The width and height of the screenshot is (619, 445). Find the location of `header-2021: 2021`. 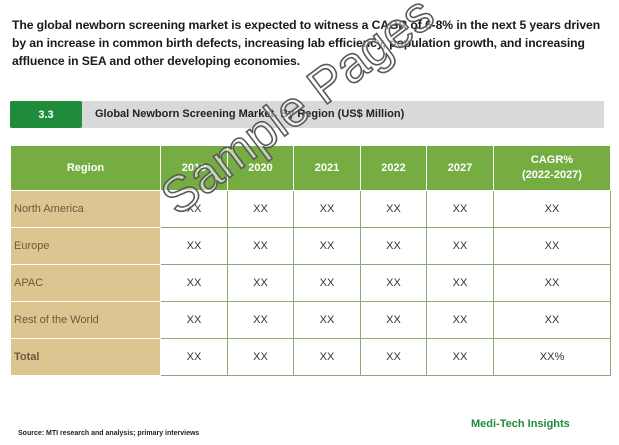

header-2021: 2021 is located at coordinates (327, 168).